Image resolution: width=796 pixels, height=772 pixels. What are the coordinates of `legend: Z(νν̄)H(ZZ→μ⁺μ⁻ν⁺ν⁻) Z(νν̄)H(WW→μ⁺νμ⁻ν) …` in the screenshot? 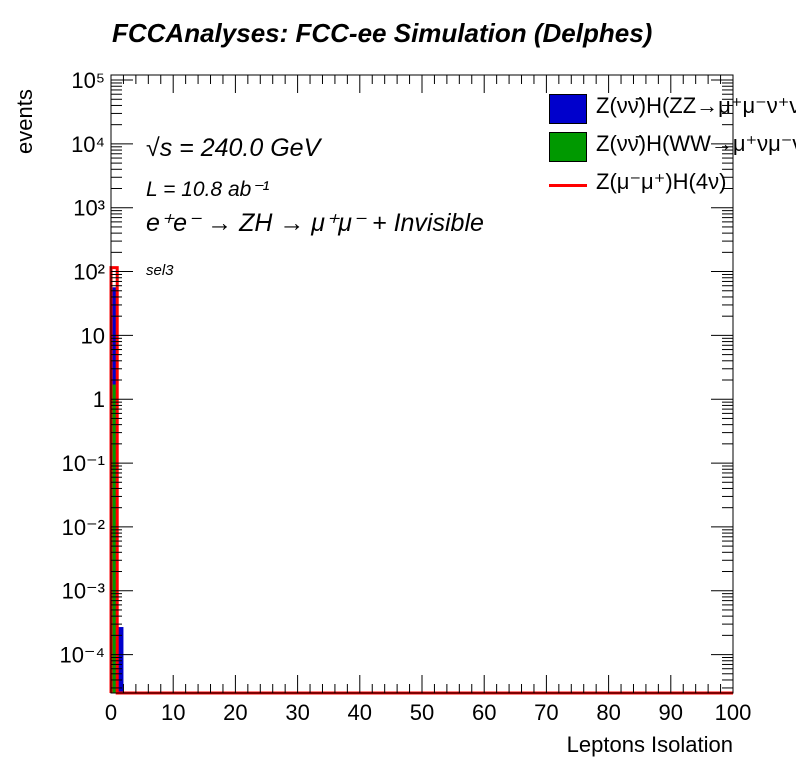 It's located at (671, 147).